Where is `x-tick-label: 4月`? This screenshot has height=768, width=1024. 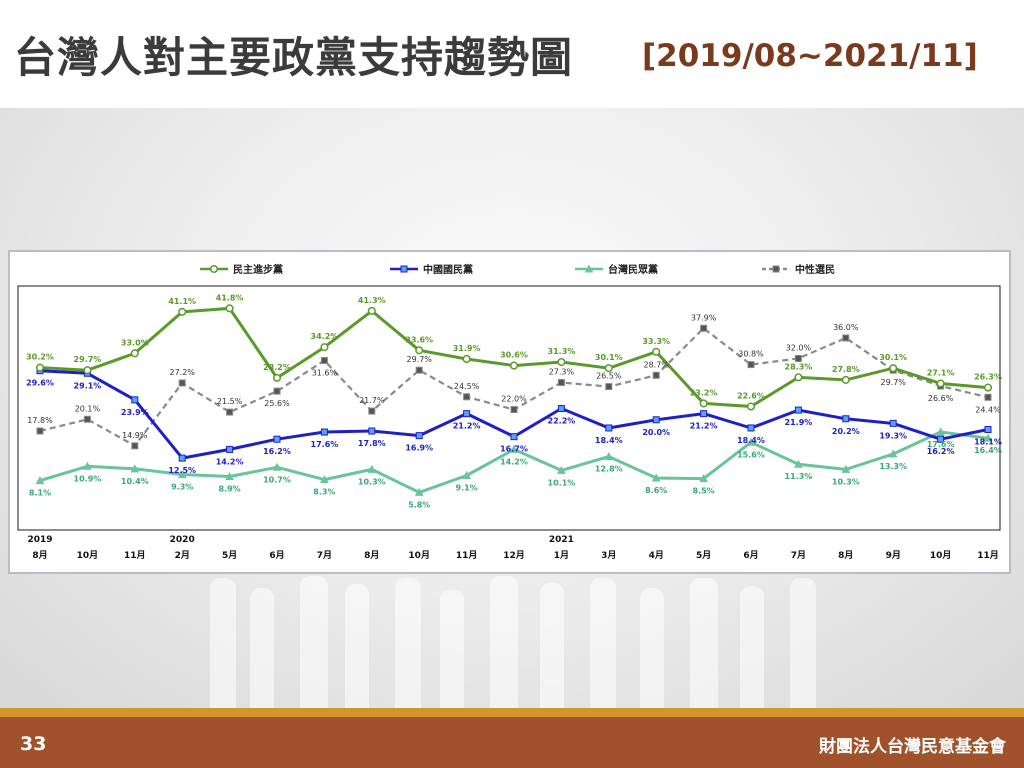
x-tick-label: 4月 is located at coordinates (656, 555).